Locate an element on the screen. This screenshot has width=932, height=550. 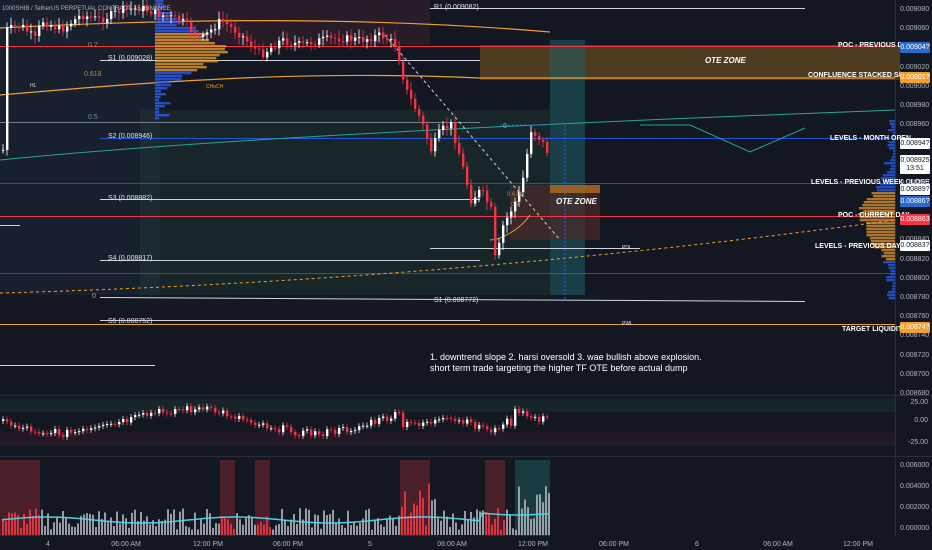
vol-scale: 0.006000 0.004000 0.002000 0.000000 is located at coordinates (914, 497).